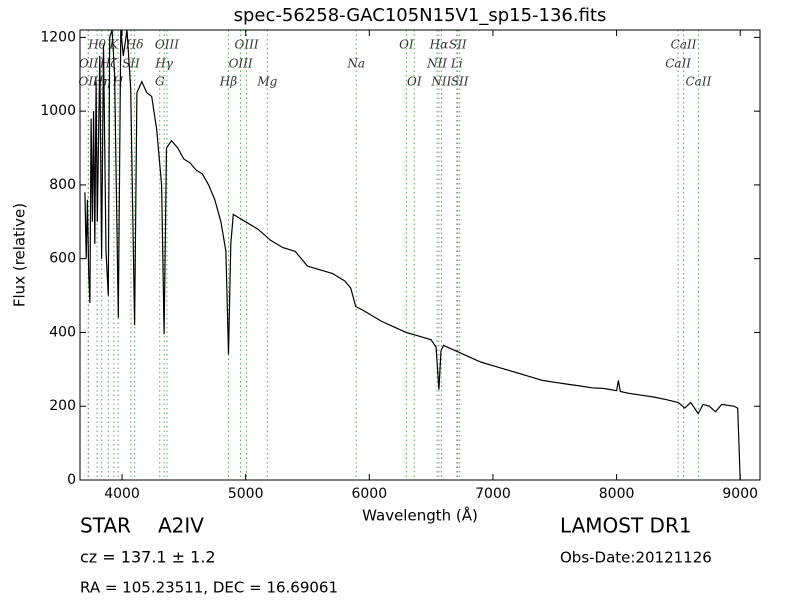  What do you see at coordinates (456, 64) in the screenshot?
I see `feature-label: Li` at bounding box center [456, 64].